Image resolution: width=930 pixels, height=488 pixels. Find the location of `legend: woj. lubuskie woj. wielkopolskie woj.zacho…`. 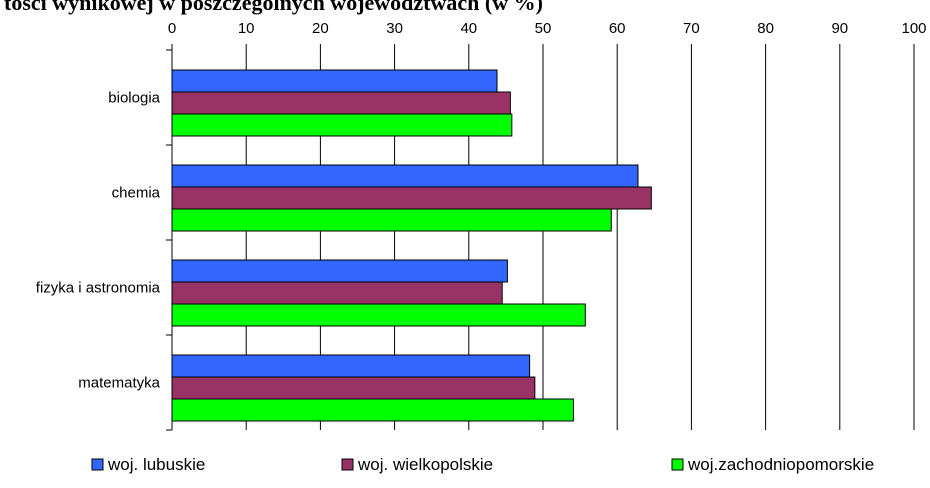

legend: woj. lubuskie woj. wielkopolskie woj.zacho… is located at coordinates (482, 464).